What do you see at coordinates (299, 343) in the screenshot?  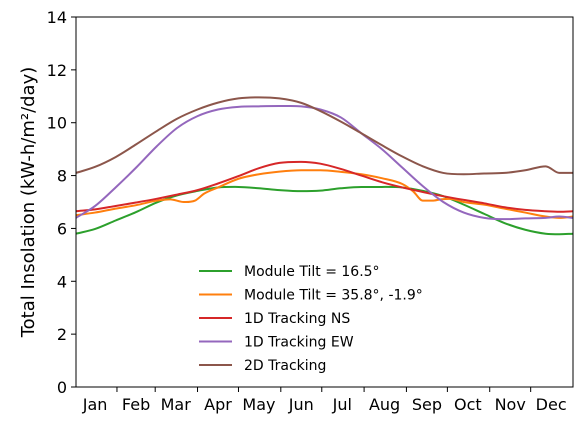 I see `legend-label: 1D Tracking EW` at bounding box center [299, 343].